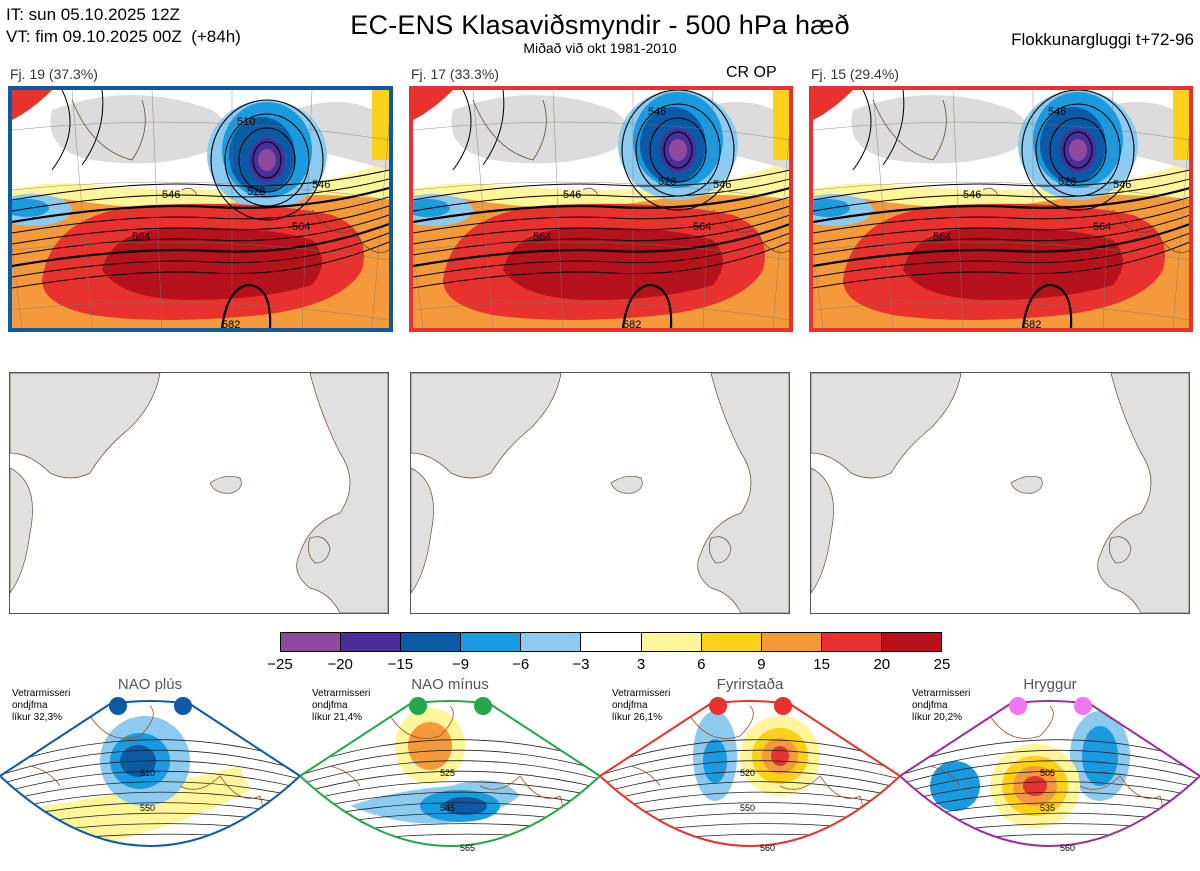  I want to click on regime-name: Hryggur, so click(1050, 684).